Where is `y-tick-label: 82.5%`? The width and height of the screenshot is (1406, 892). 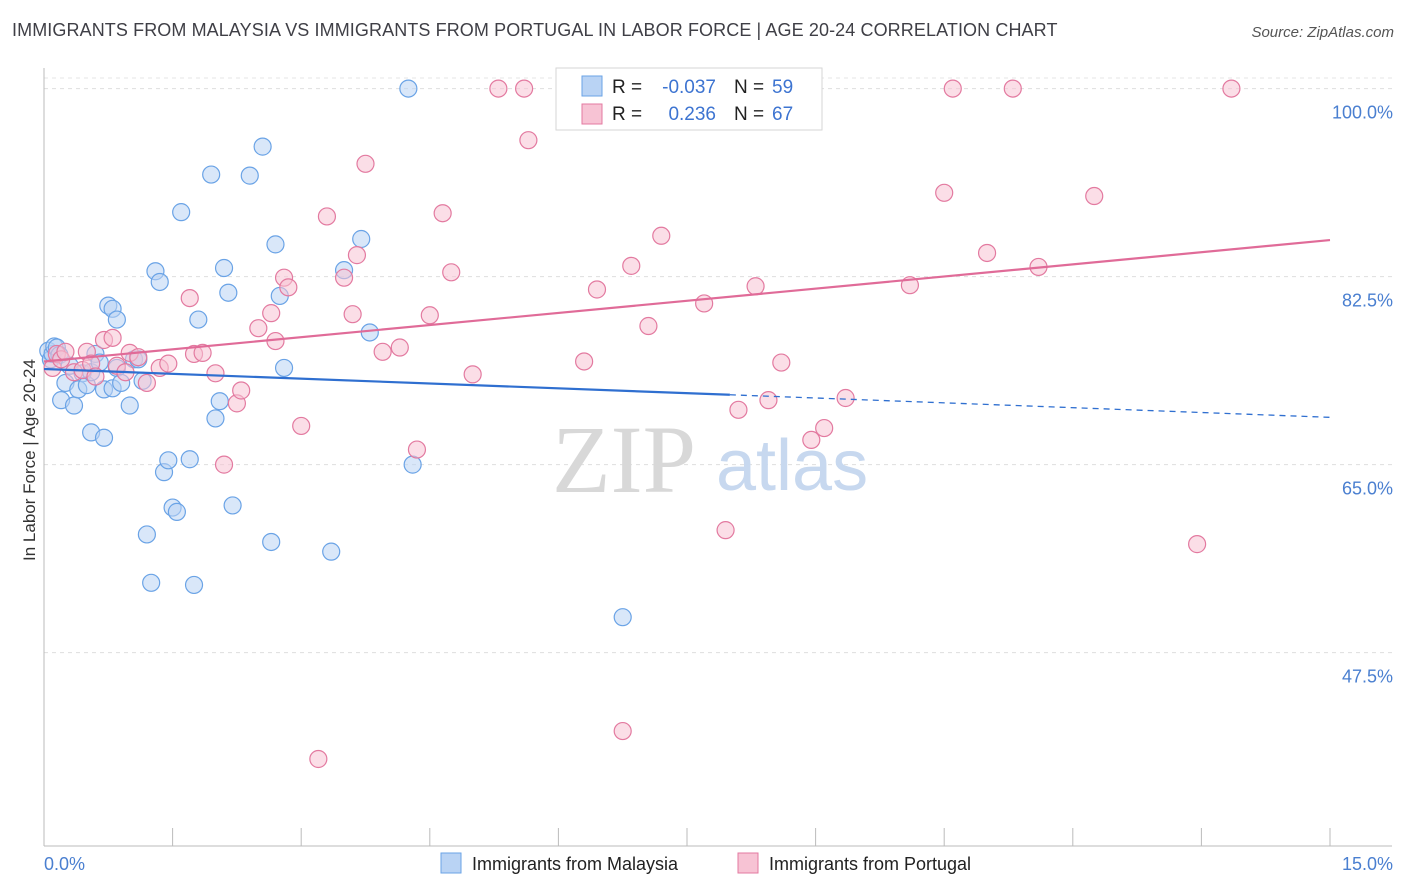 y-tick-label: 82.5% is located at coordinates (1367, 301).